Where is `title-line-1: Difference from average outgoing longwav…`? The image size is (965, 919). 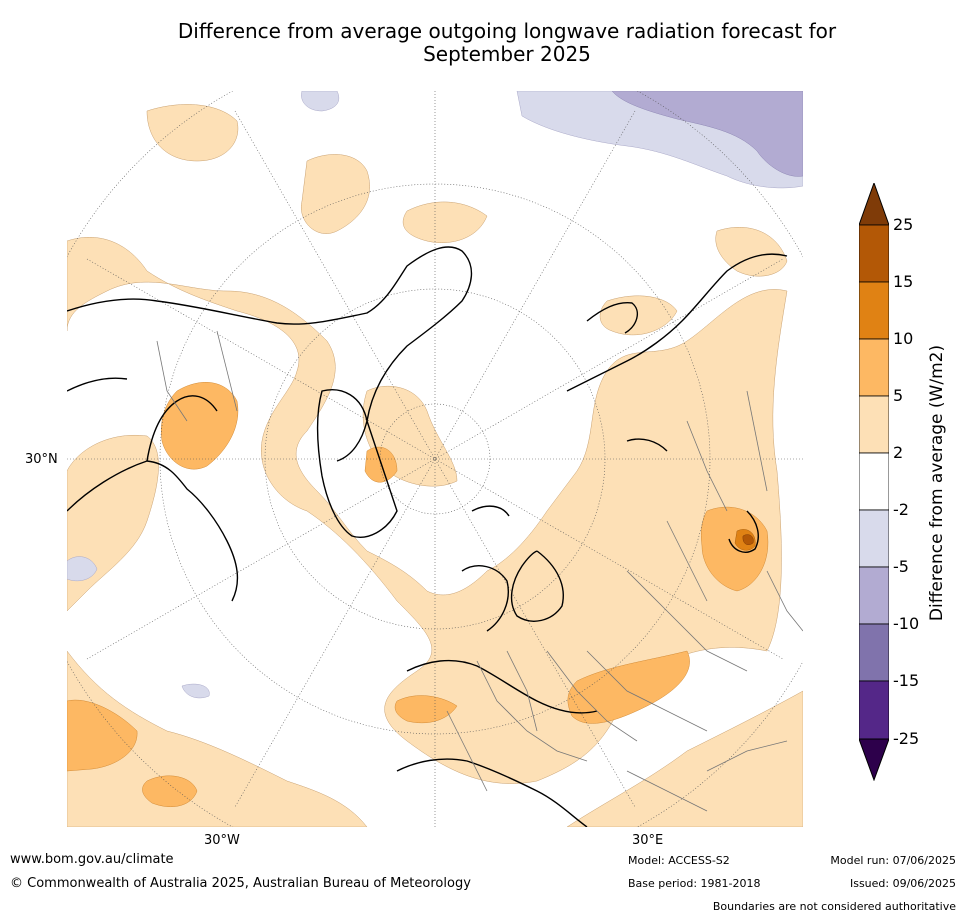 title-line-1: Difference from average outgoing longwav… is located at coordinates (507, 31).